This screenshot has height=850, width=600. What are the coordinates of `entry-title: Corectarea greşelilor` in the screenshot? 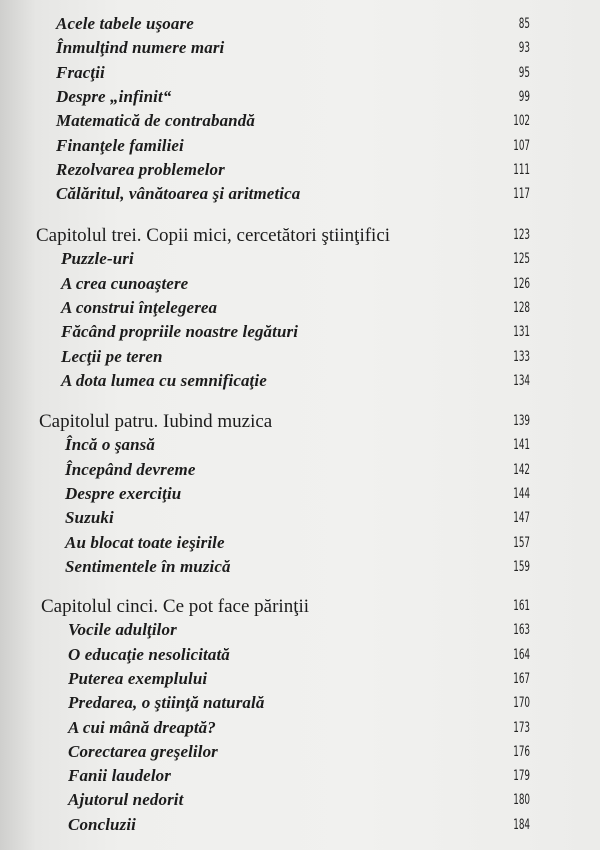 It's located at (143, 751).